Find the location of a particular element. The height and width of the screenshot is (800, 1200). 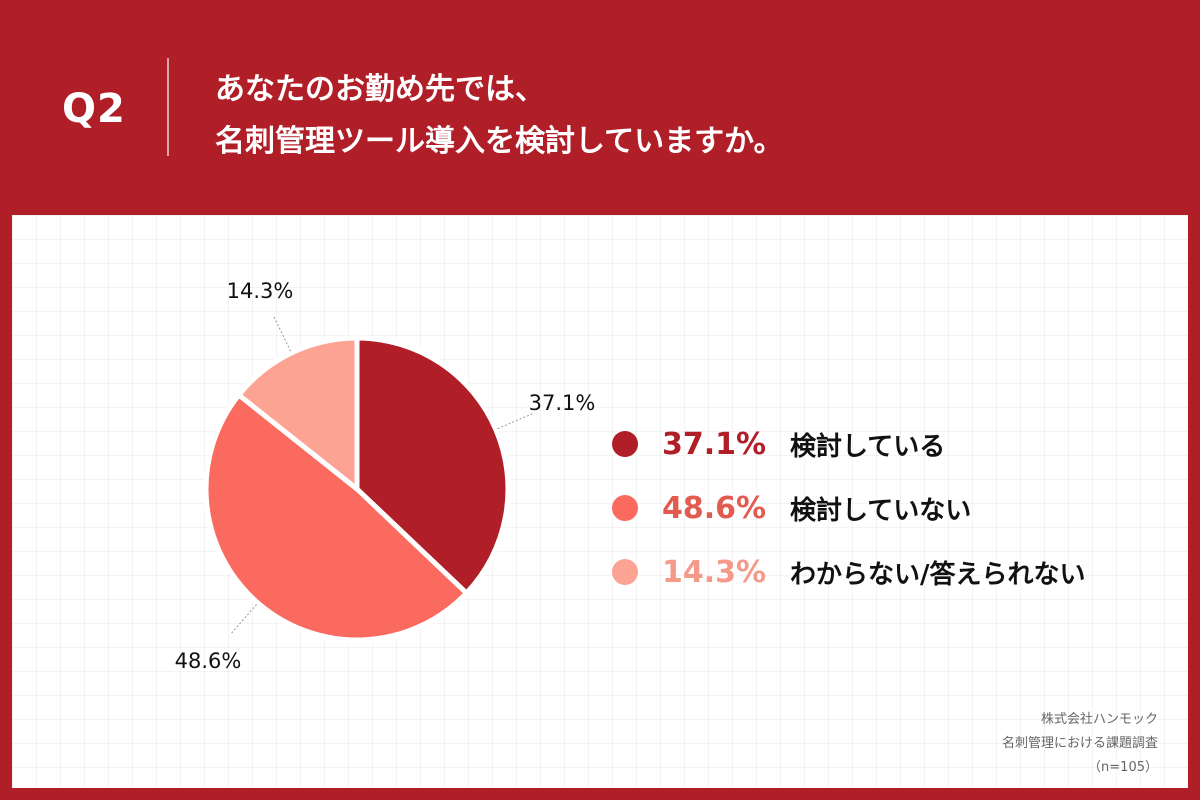

legend-label: 検討していない is located at coordinates (881, 510).